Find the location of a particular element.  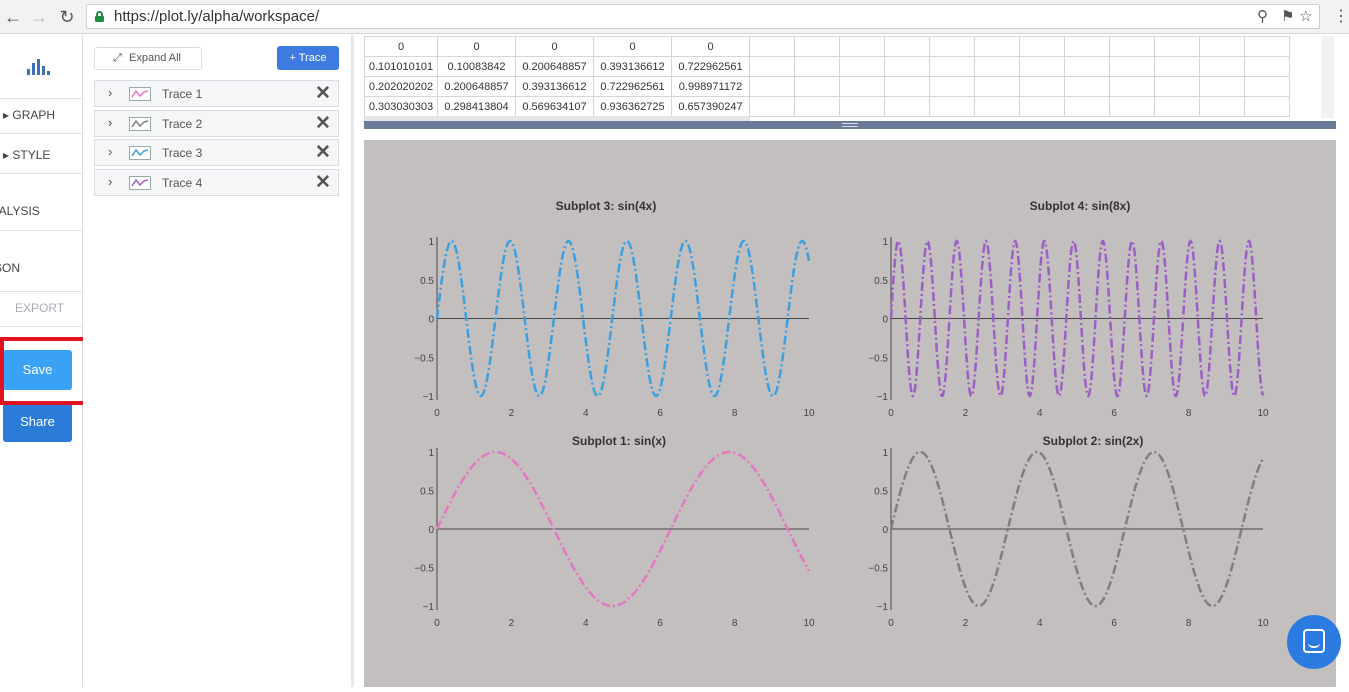

bookmark-star-icon: ☆ is located at coordinates (1306, 16).